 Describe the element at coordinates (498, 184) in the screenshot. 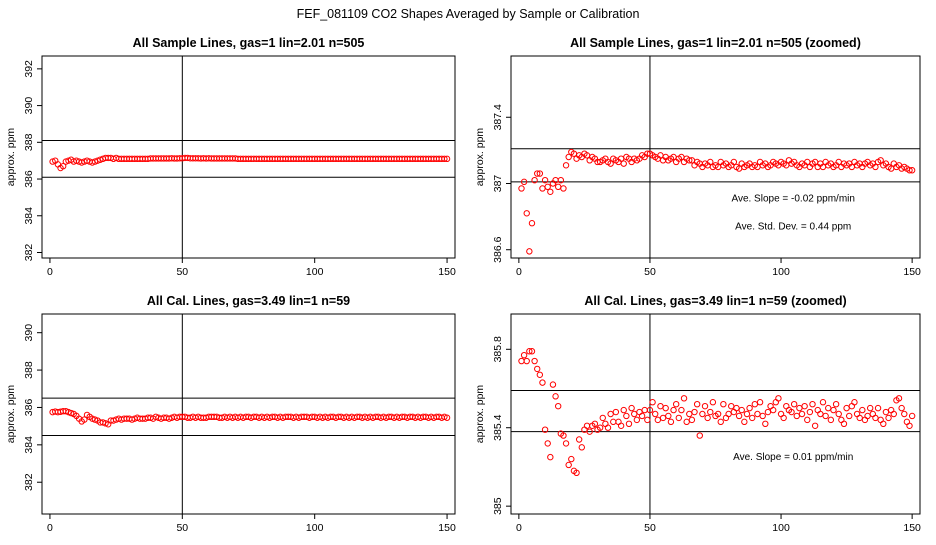

I see `y-tick-label: 387` at that location.